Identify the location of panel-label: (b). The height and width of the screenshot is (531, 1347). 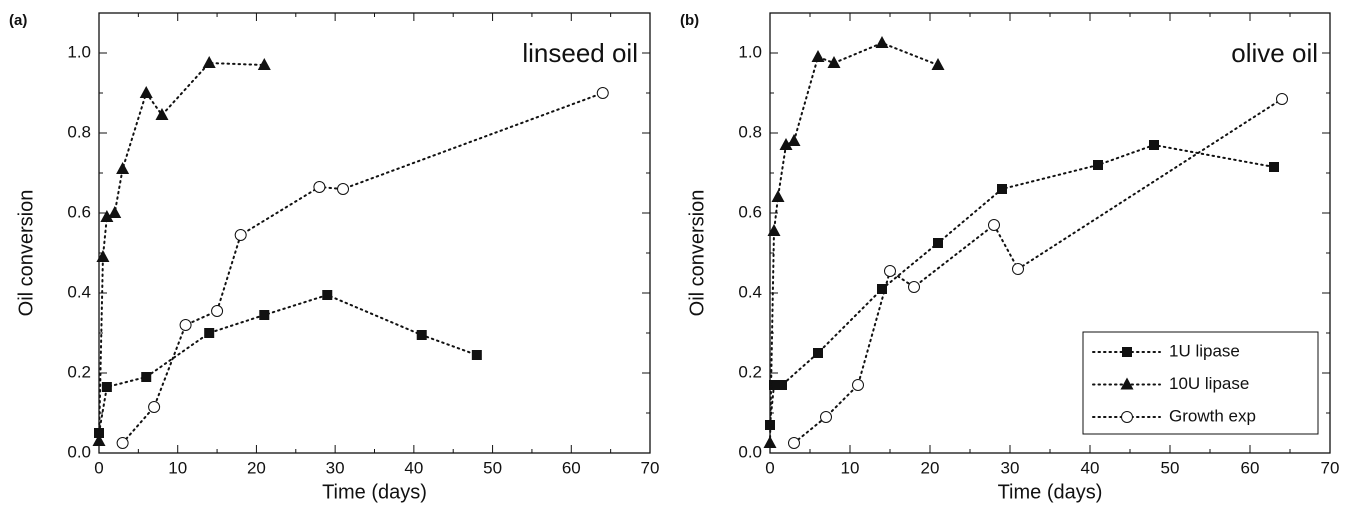
(689, 20).